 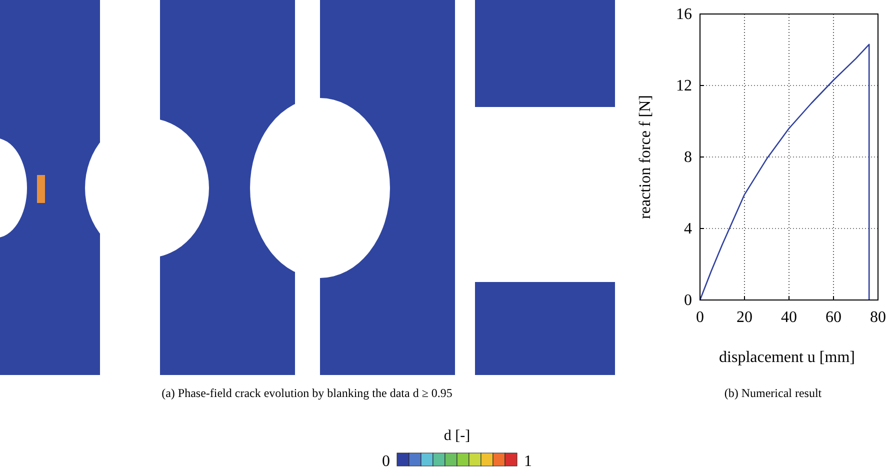 I want to click on x-tick-label: 0, so click(x=700, y=317).